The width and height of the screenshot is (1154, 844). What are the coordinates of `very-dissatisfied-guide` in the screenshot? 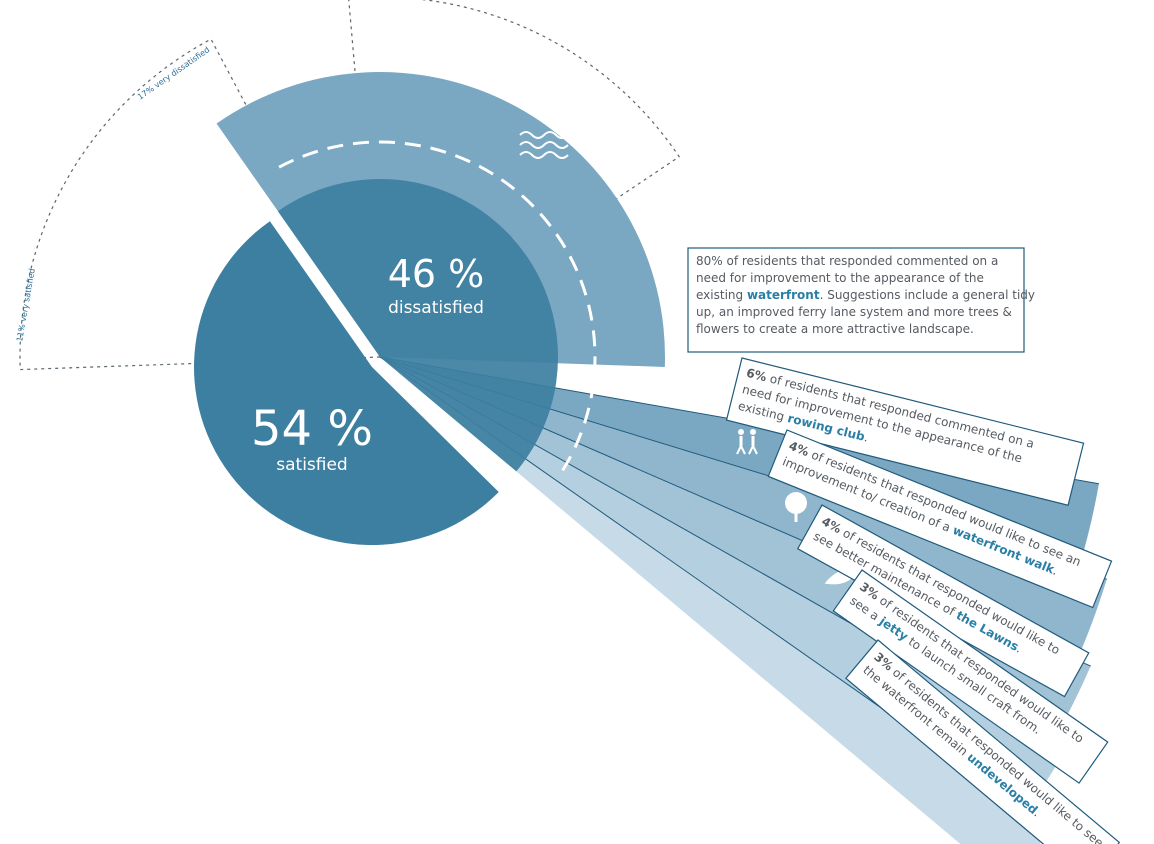 It's located at (514, 179).